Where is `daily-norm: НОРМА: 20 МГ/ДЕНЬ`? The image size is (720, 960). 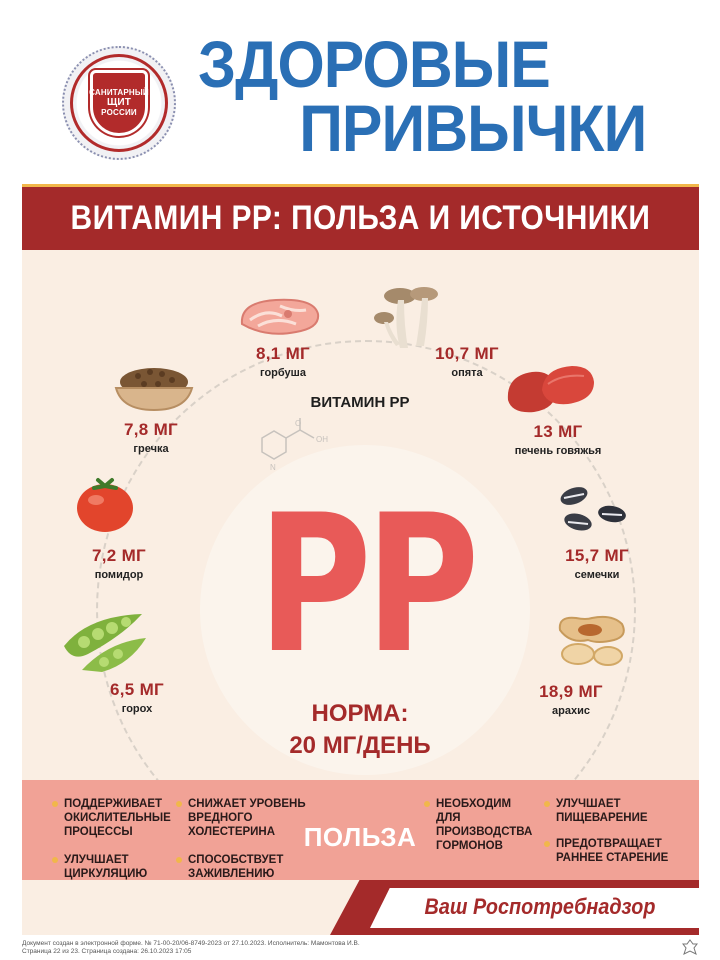 daily-norm: НОРМА: 20 МГ/ДЕНЬ is located at coordinates (360, 730).